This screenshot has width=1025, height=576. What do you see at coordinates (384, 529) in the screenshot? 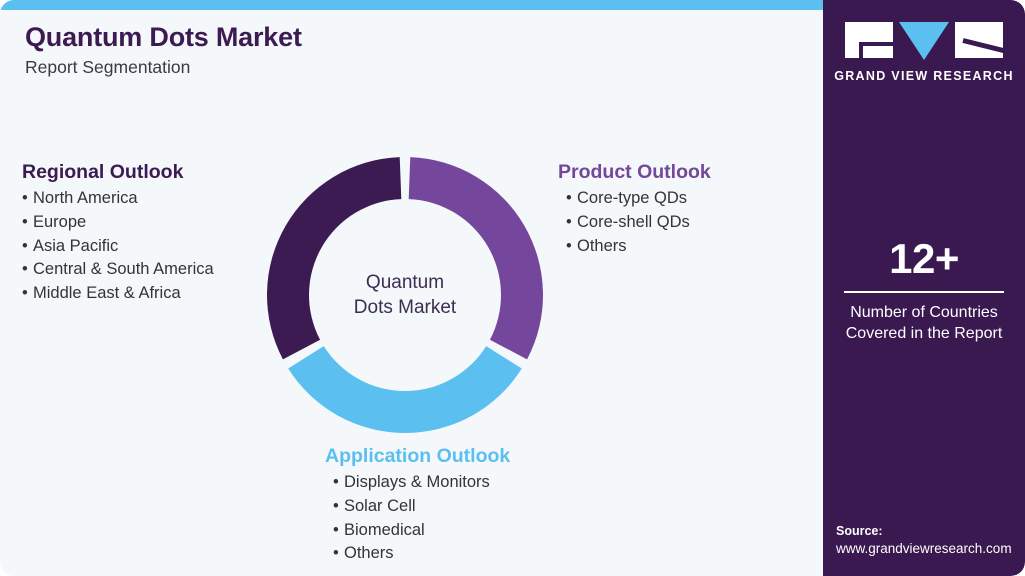
I see `list-item-label: Biomedical` at bounding box center [384, 529].